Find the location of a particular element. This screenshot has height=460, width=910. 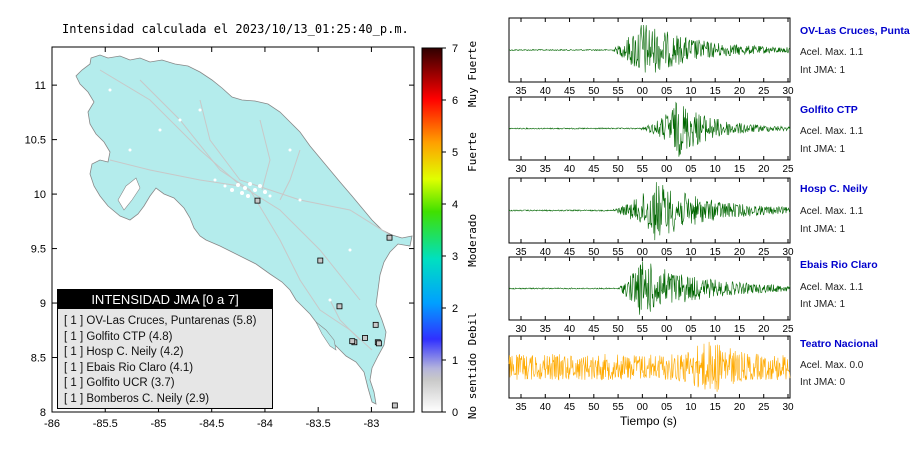

colorbar-category-label: No sentido is located at coordinates (472, 386).